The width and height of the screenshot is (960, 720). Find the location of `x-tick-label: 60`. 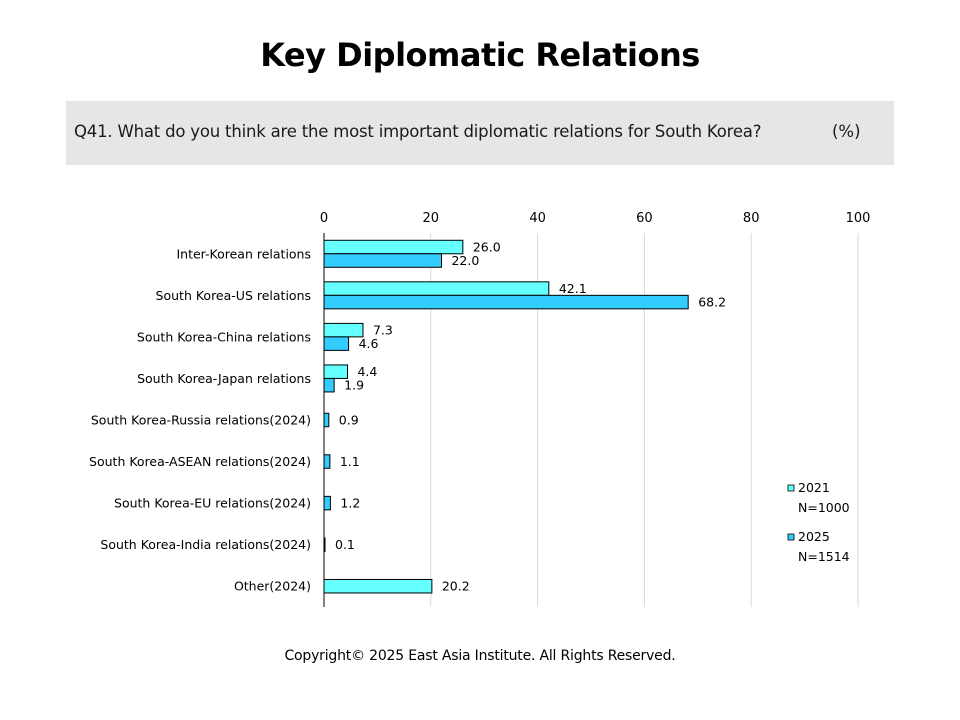

x-tick-label: 60 is located at coordinates (644, 218).